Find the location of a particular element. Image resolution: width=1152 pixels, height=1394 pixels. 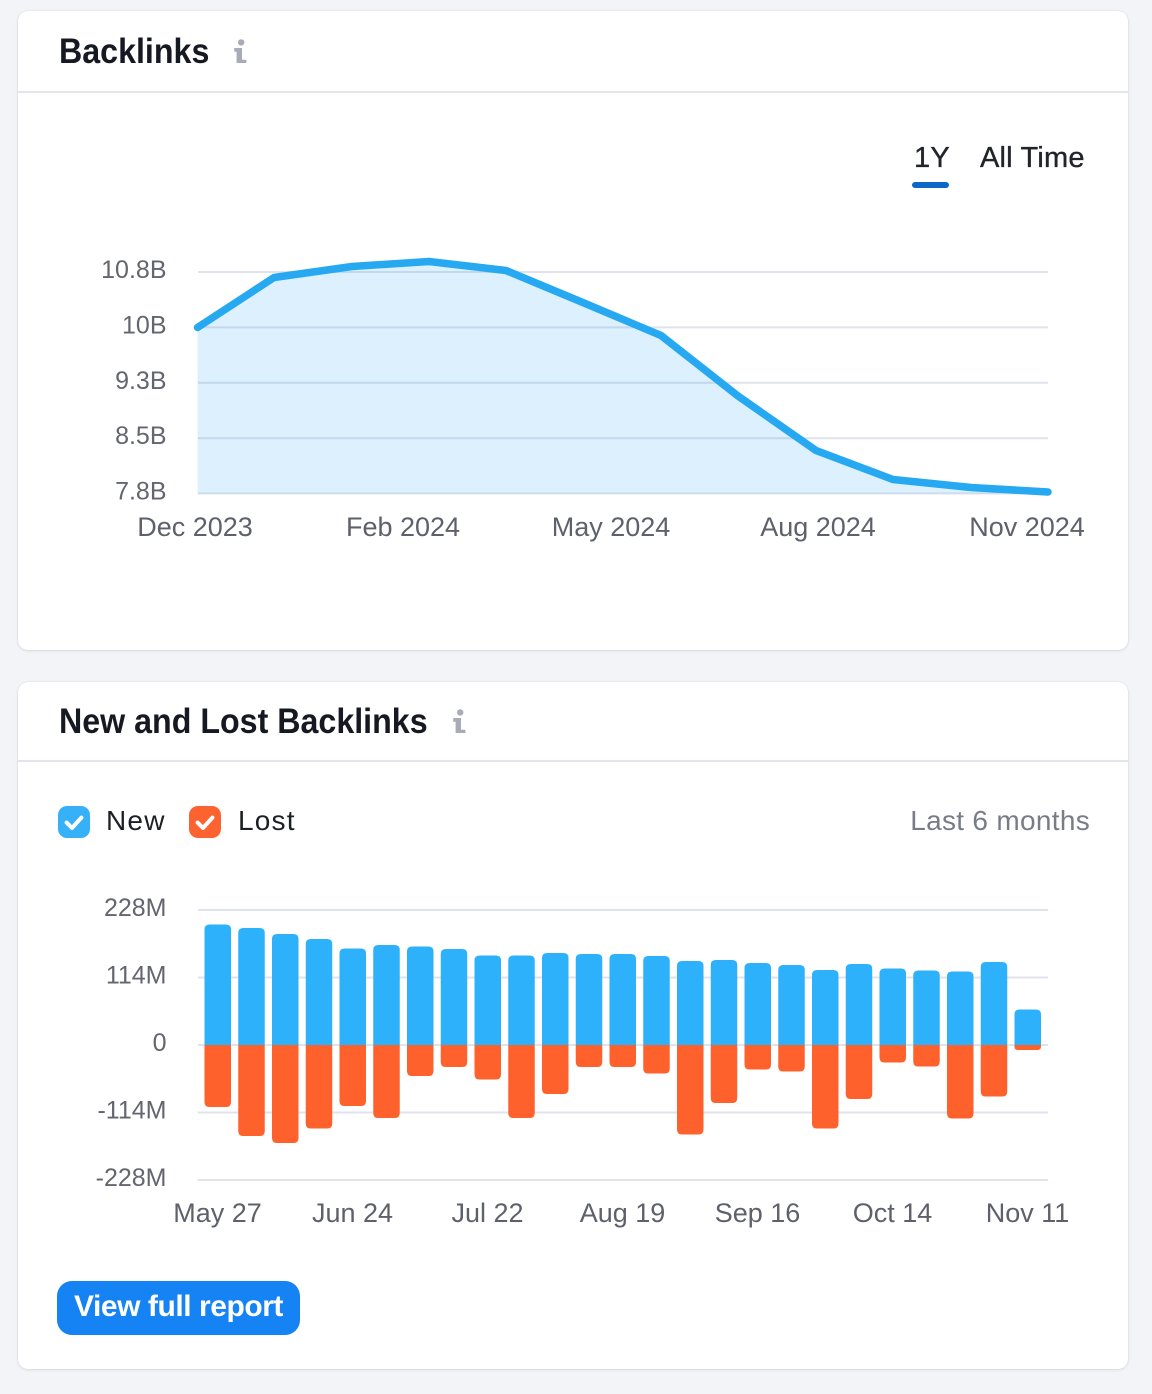

svg-text: Oct 14 is located at coordinates (893, 1213).